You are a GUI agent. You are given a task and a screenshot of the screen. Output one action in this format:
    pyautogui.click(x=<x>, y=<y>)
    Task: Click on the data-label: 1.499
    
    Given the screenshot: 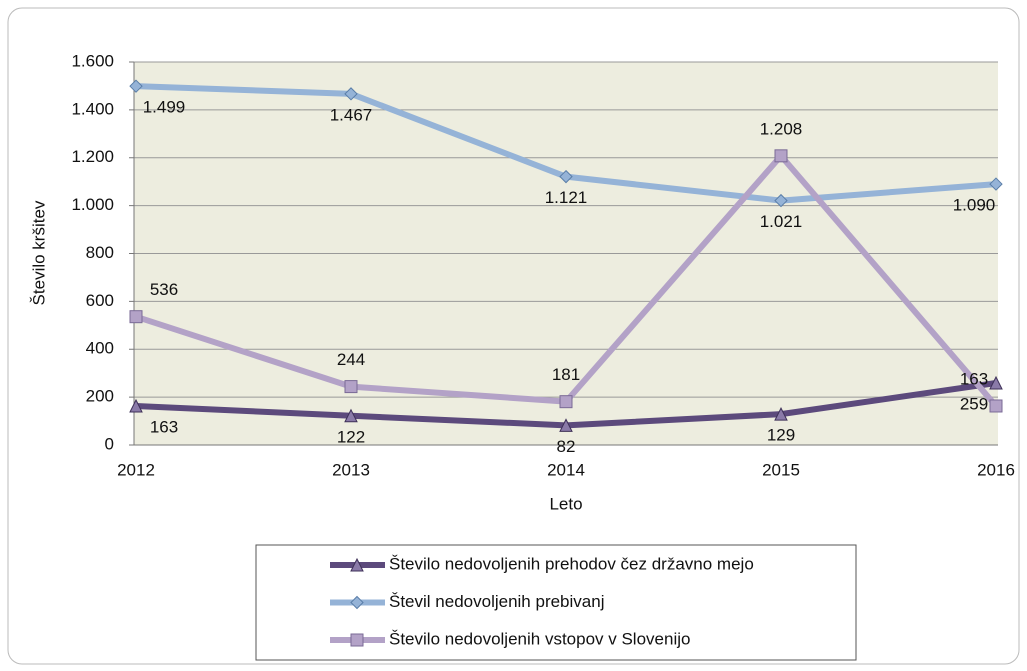 What is the action you would take?
    pyautogui.click(x=164, y=107)
    